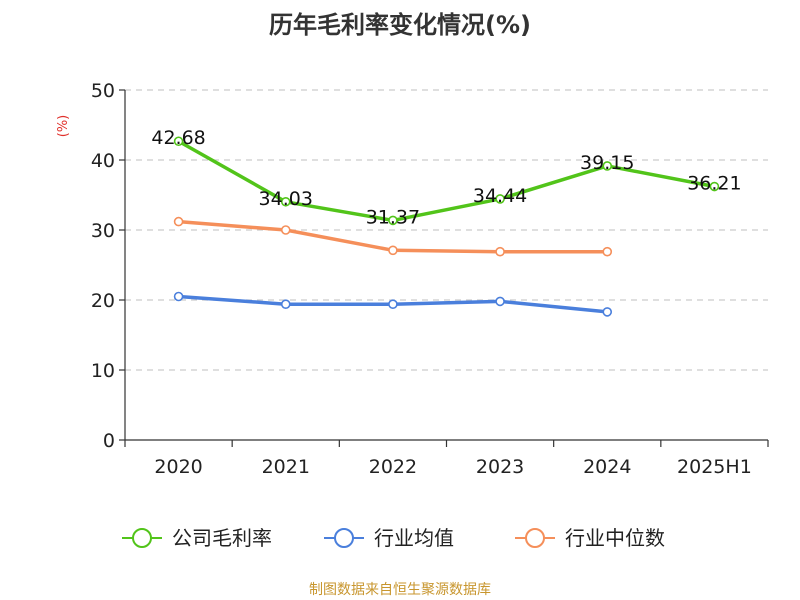 The image size is (800, 600). I want to click on legend-label: 公司毛利率, so click(222, 538).